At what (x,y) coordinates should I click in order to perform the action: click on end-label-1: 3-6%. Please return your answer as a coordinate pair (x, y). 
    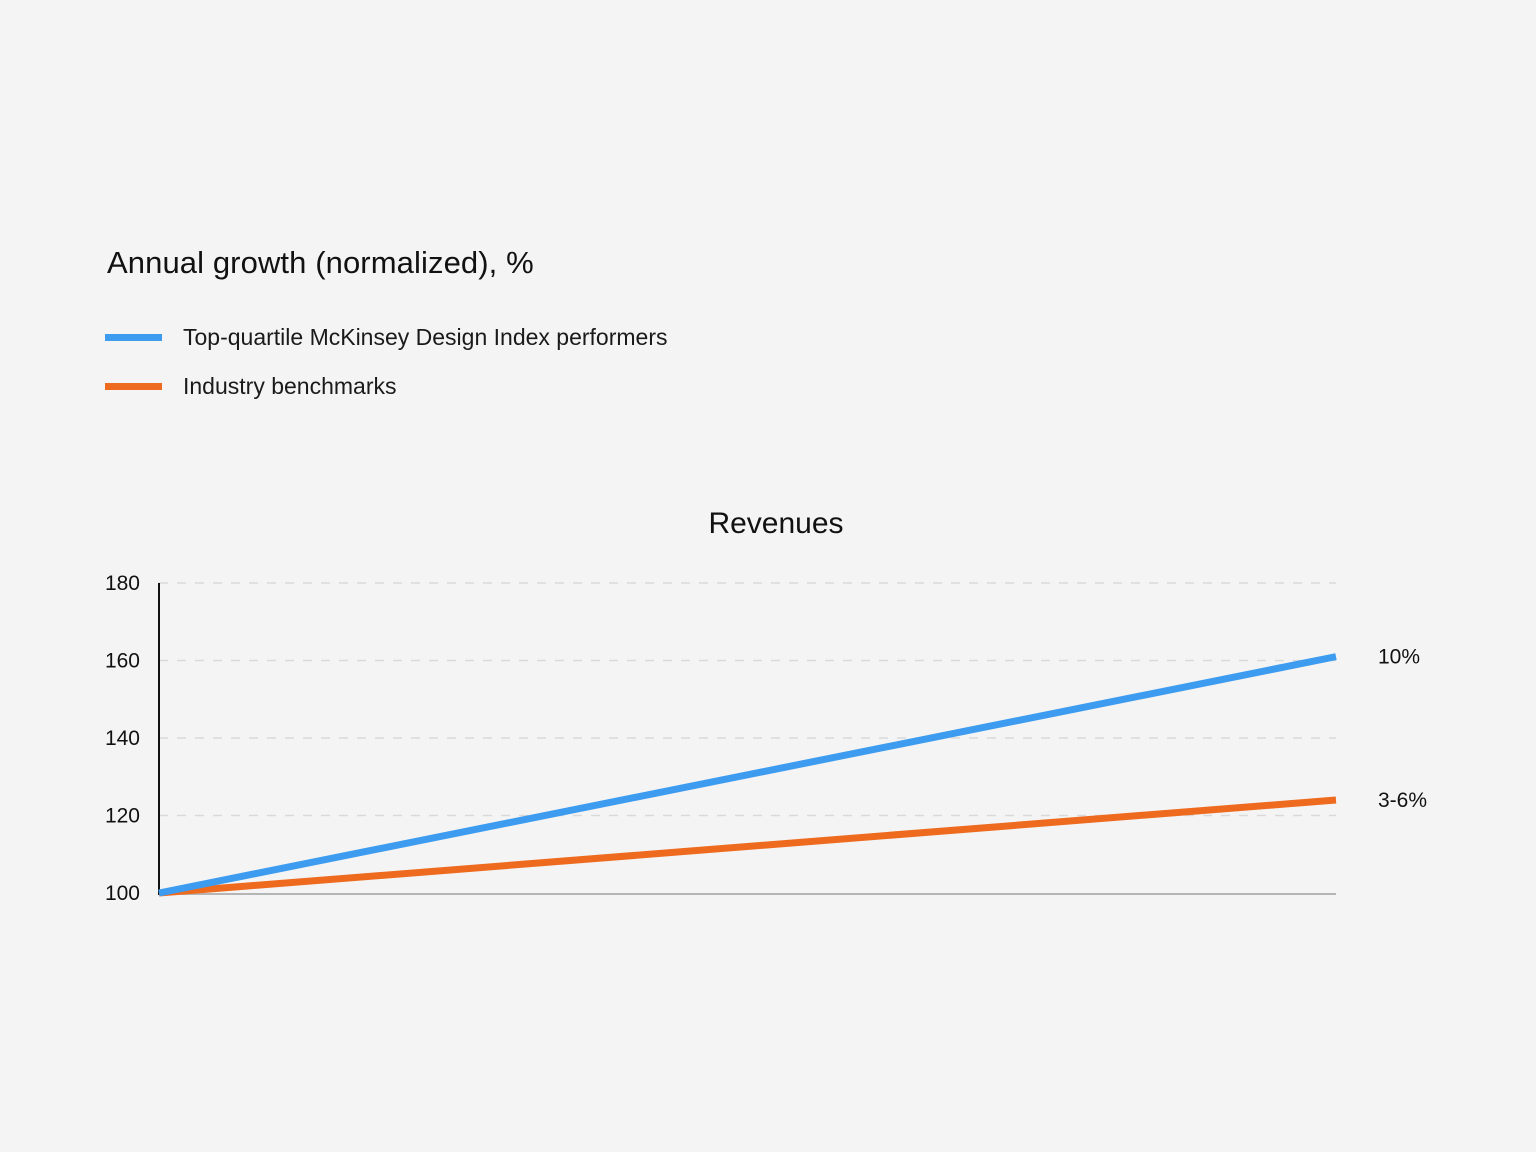
    Looking at the image, I should click on (1402, 800).